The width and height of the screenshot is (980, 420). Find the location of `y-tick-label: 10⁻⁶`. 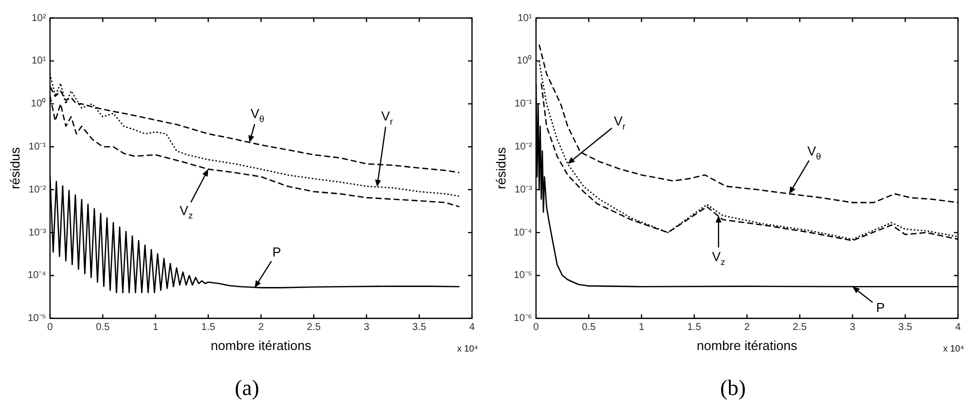

y-tick-label: 10⁻⁶ is located at coordinates (523, 318).